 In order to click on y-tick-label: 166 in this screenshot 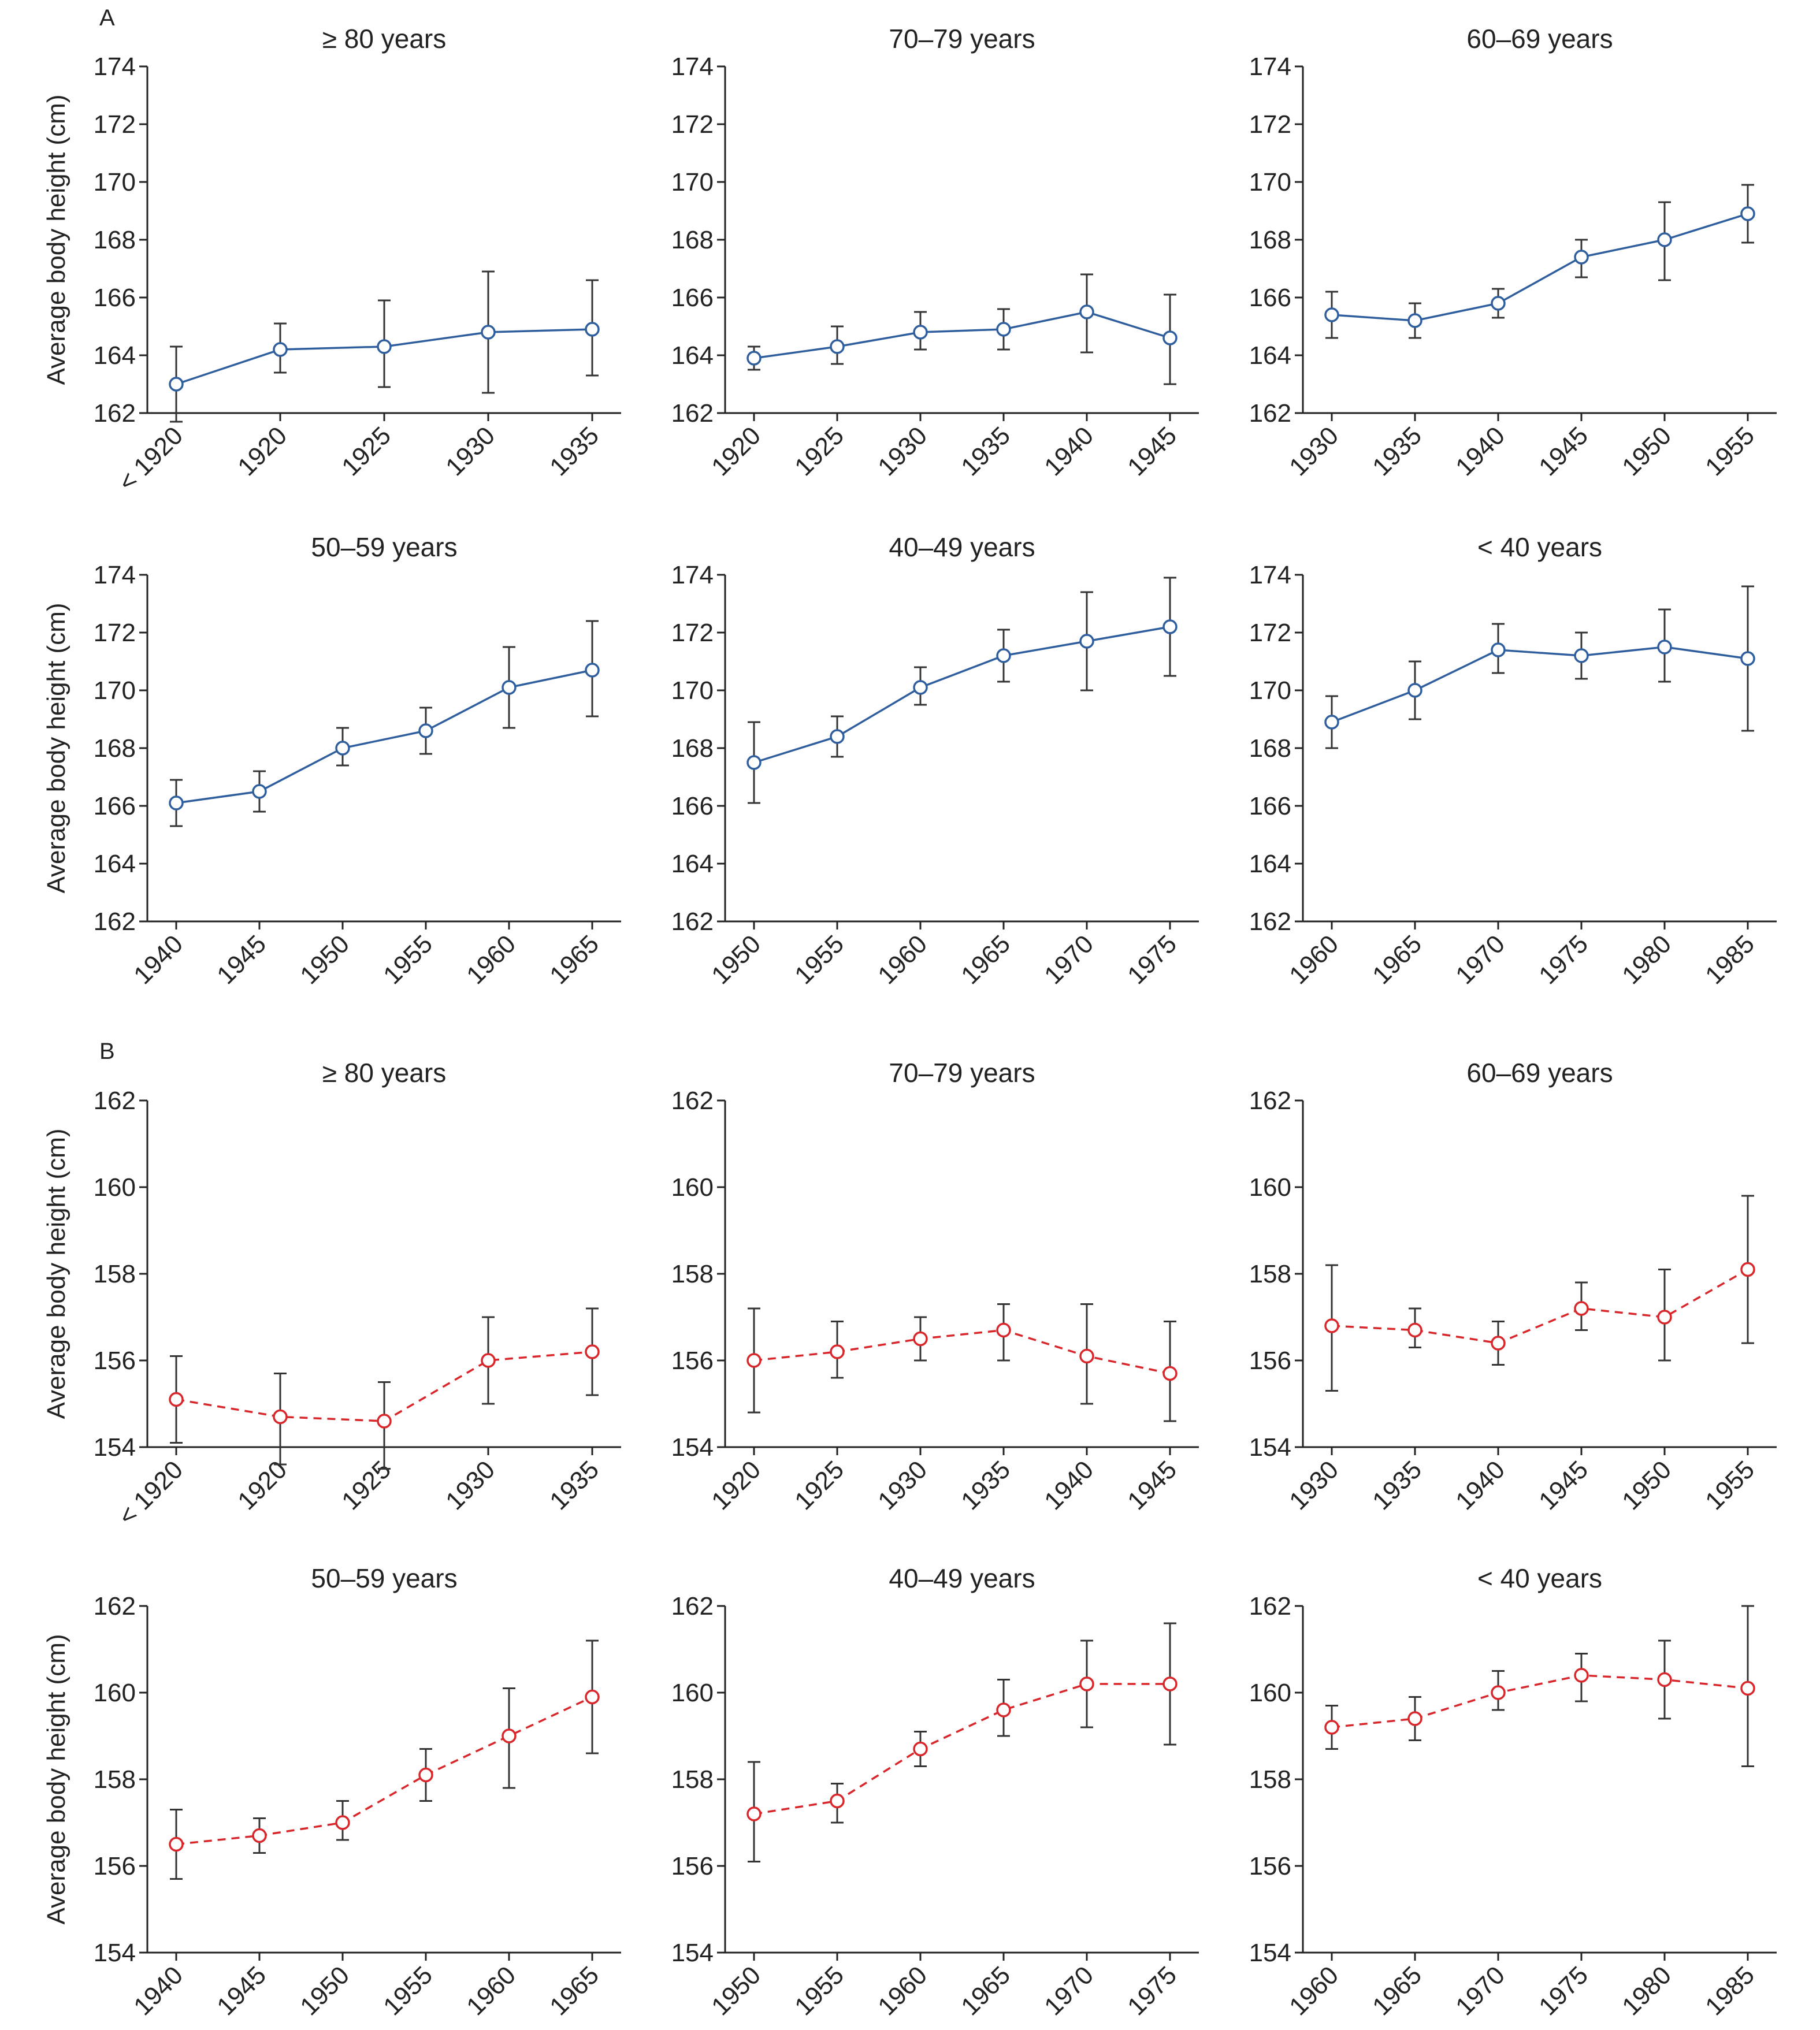, I will do `click(1270, 806)`.